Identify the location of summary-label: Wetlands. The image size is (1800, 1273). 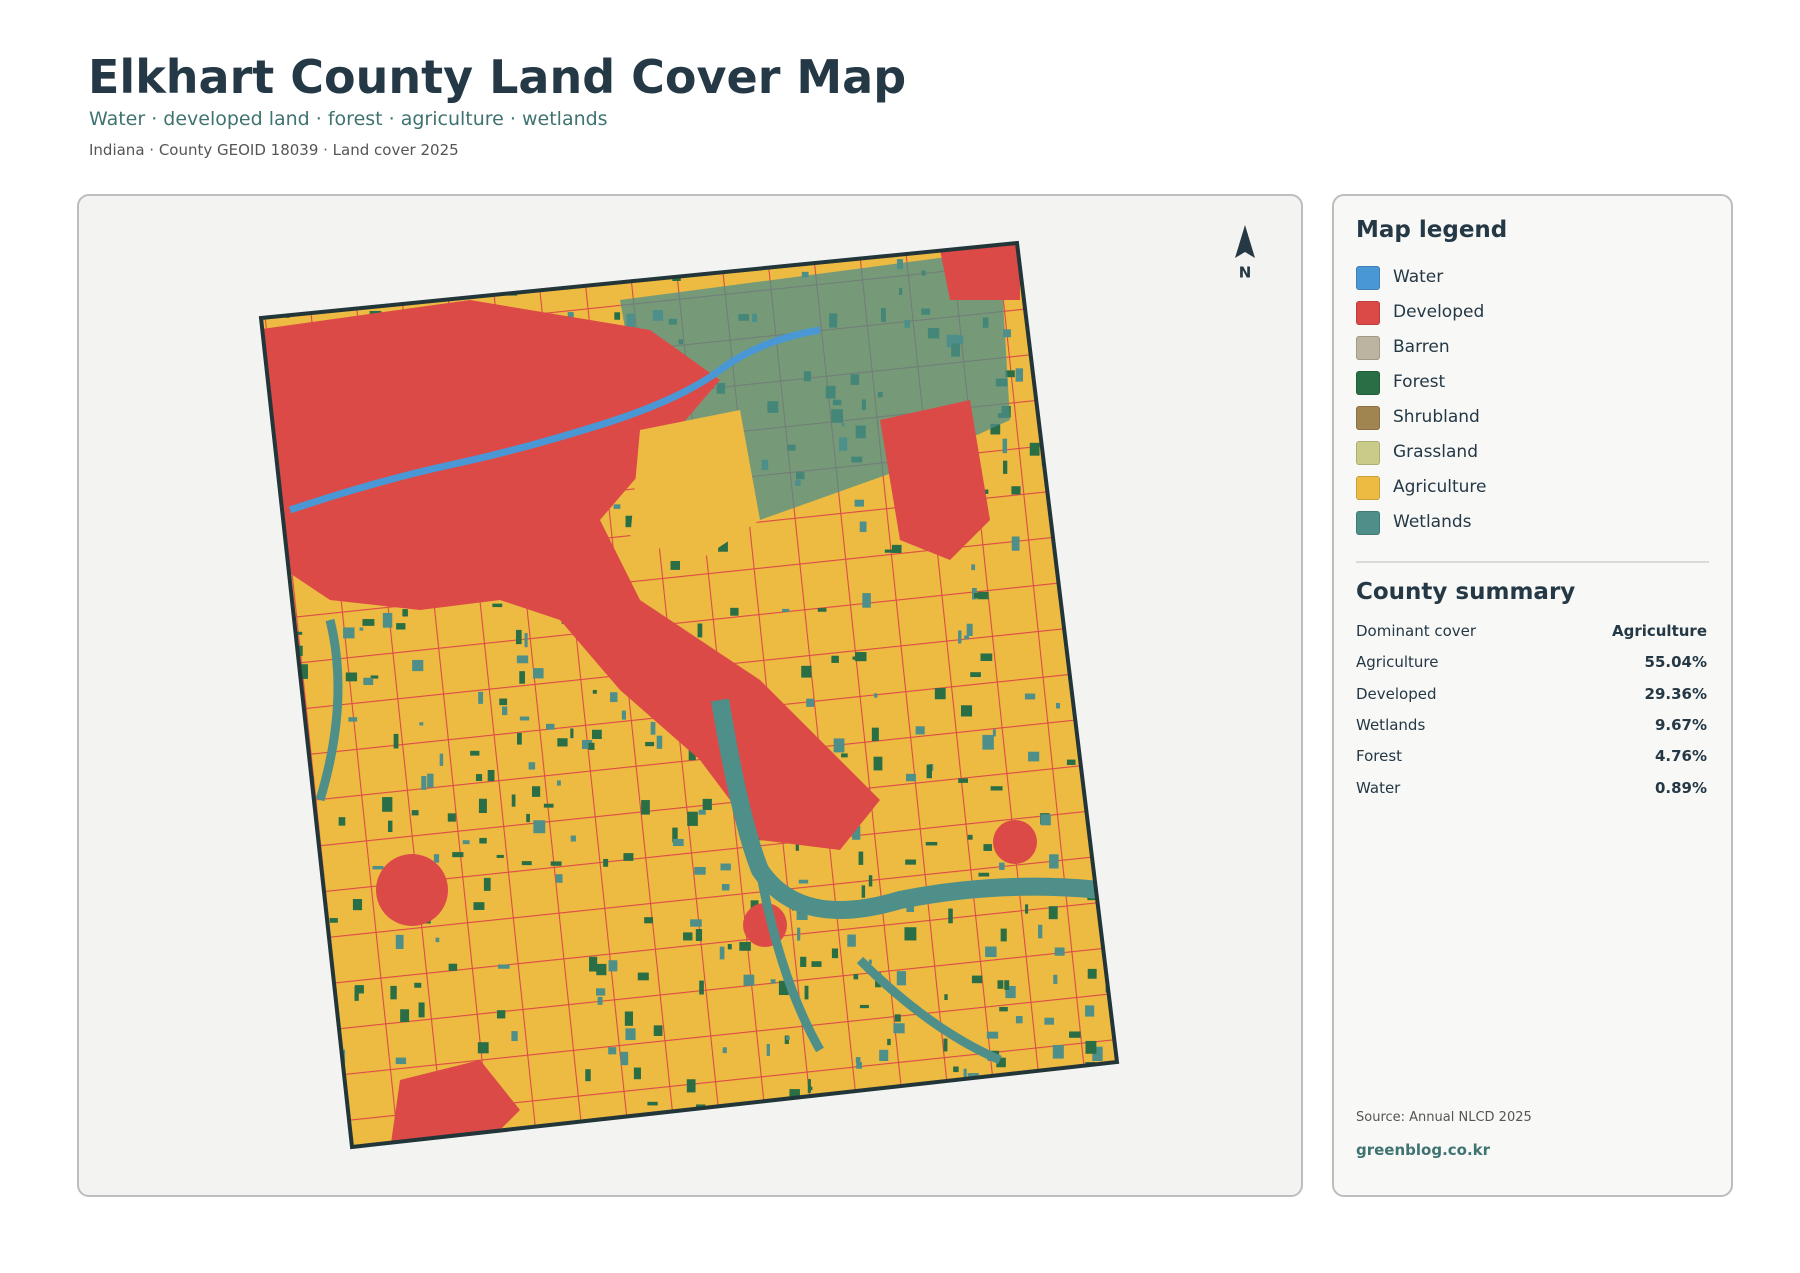
(1391, 724).